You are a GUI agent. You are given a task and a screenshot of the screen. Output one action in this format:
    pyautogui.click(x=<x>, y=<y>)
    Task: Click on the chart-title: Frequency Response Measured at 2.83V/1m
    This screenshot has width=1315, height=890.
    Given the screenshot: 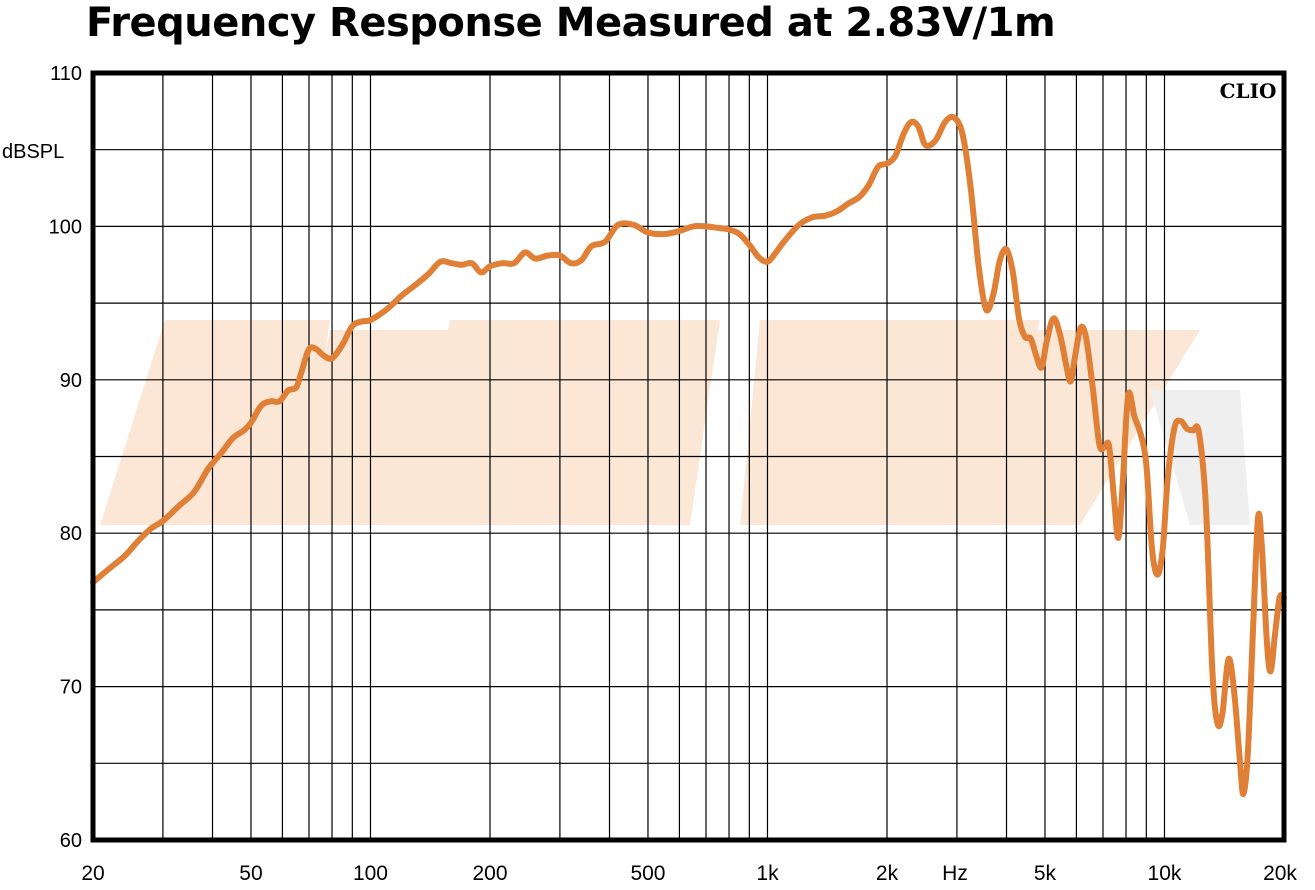 What is the action you would take?
    pyautogui.click(x=571, y=23)
    